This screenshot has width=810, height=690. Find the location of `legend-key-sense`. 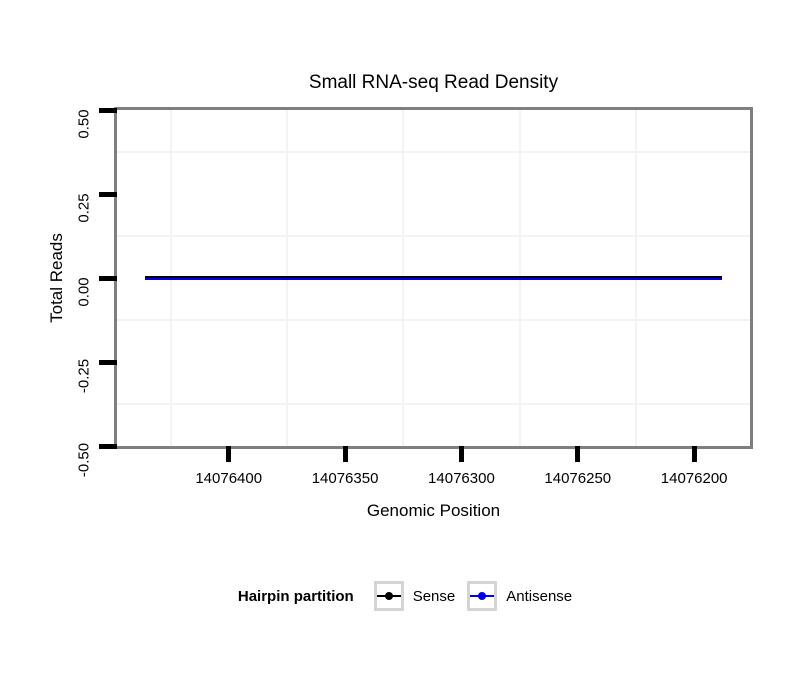

legend-key-sense is located at coordinates (388, 596).